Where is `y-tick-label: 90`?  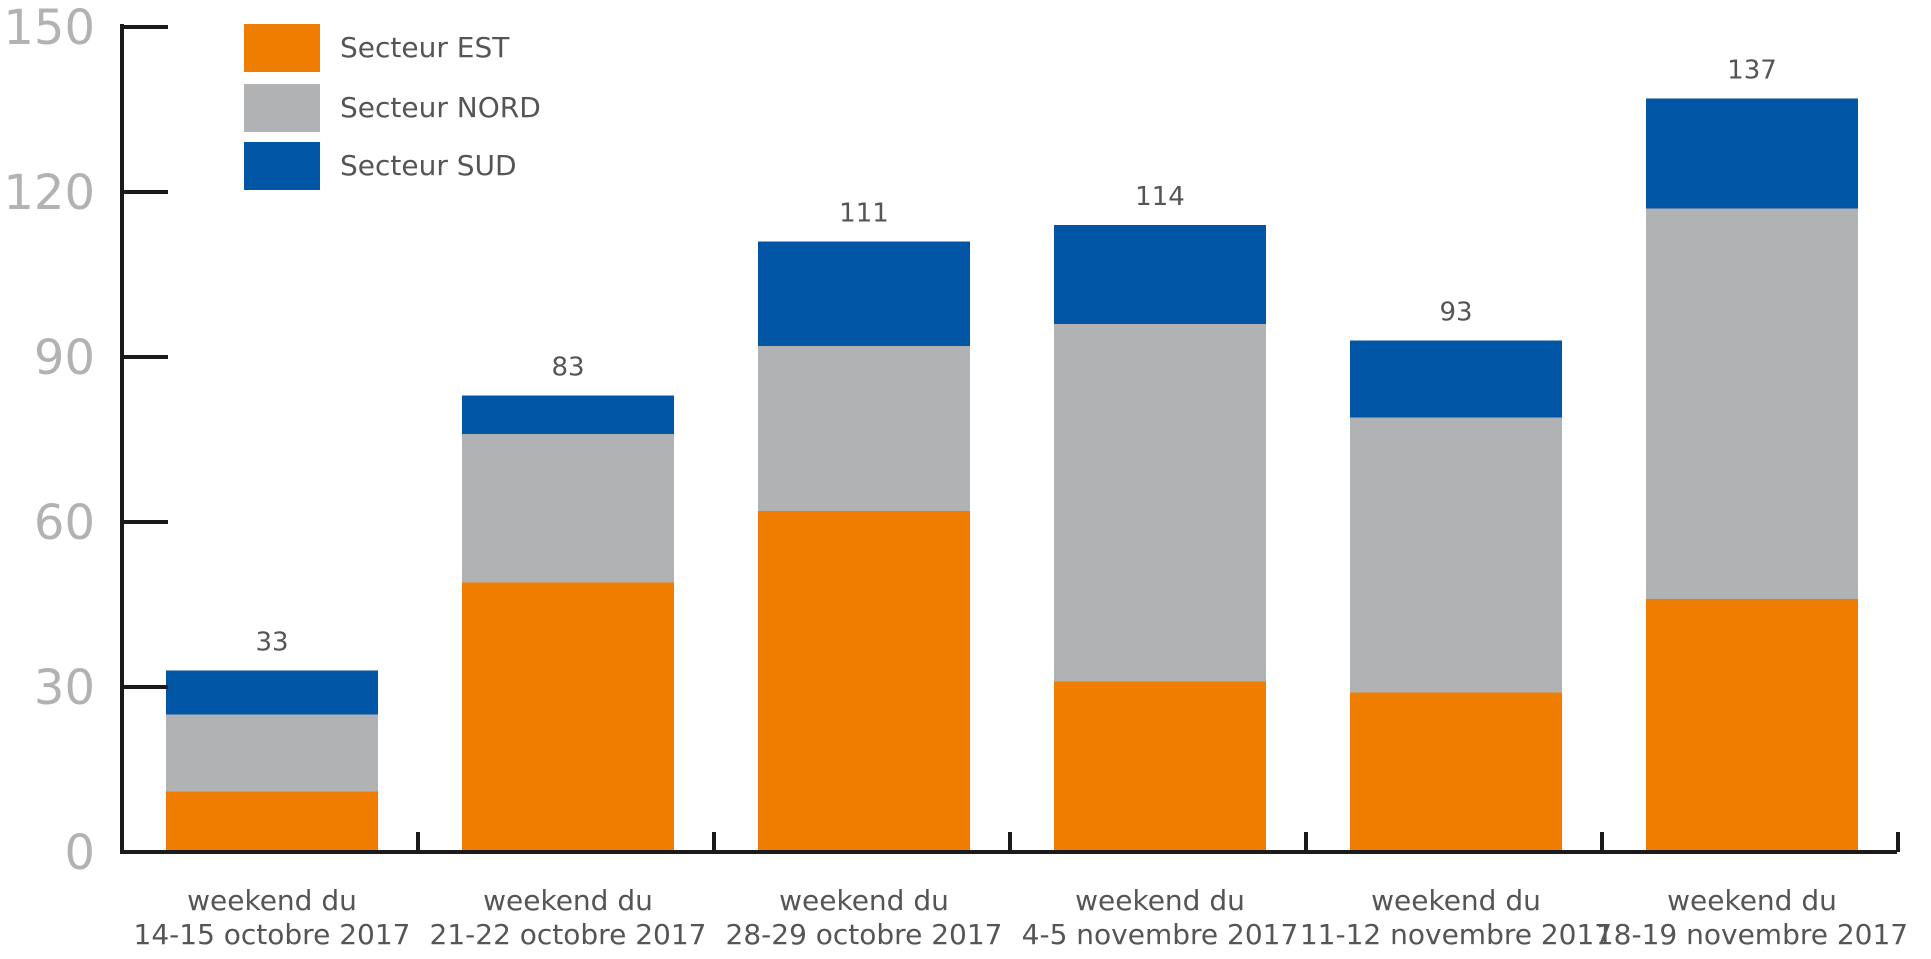
y-tick-label: 90 is located at coordinates (64, 358).